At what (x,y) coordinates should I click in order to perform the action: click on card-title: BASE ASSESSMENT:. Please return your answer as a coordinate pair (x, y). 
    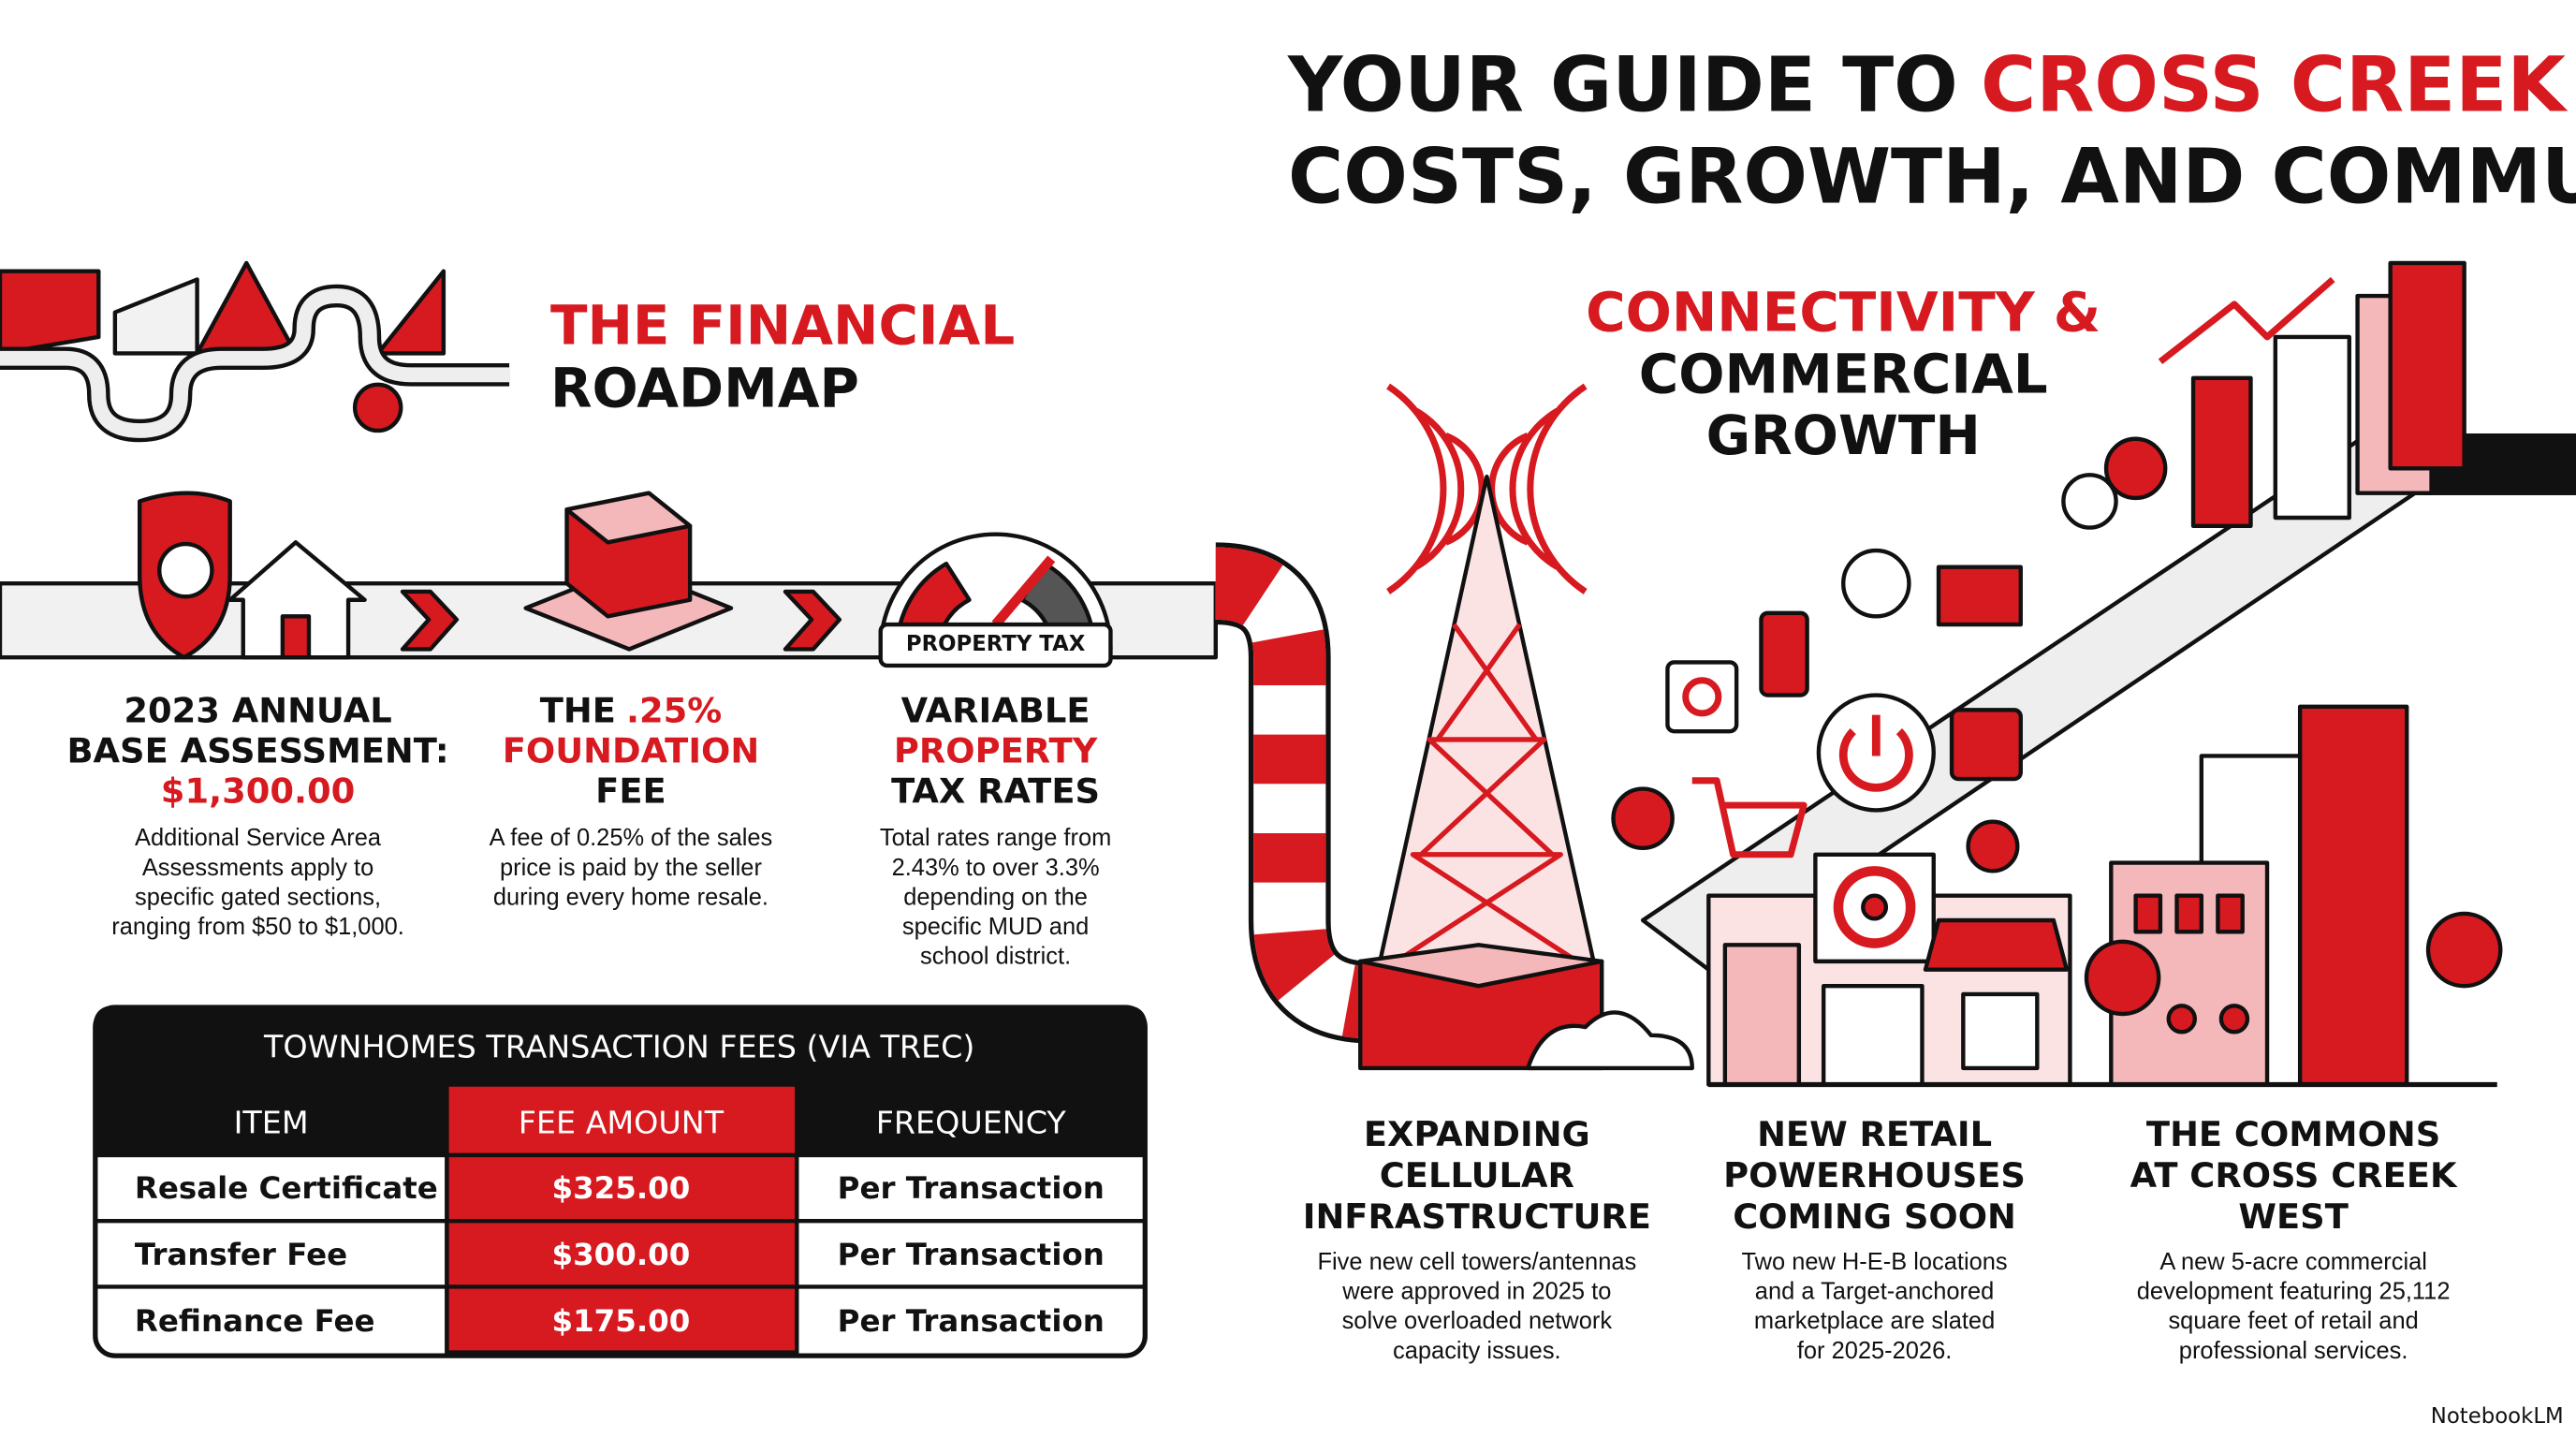
    Looking at the image, I should click on (257, 750).